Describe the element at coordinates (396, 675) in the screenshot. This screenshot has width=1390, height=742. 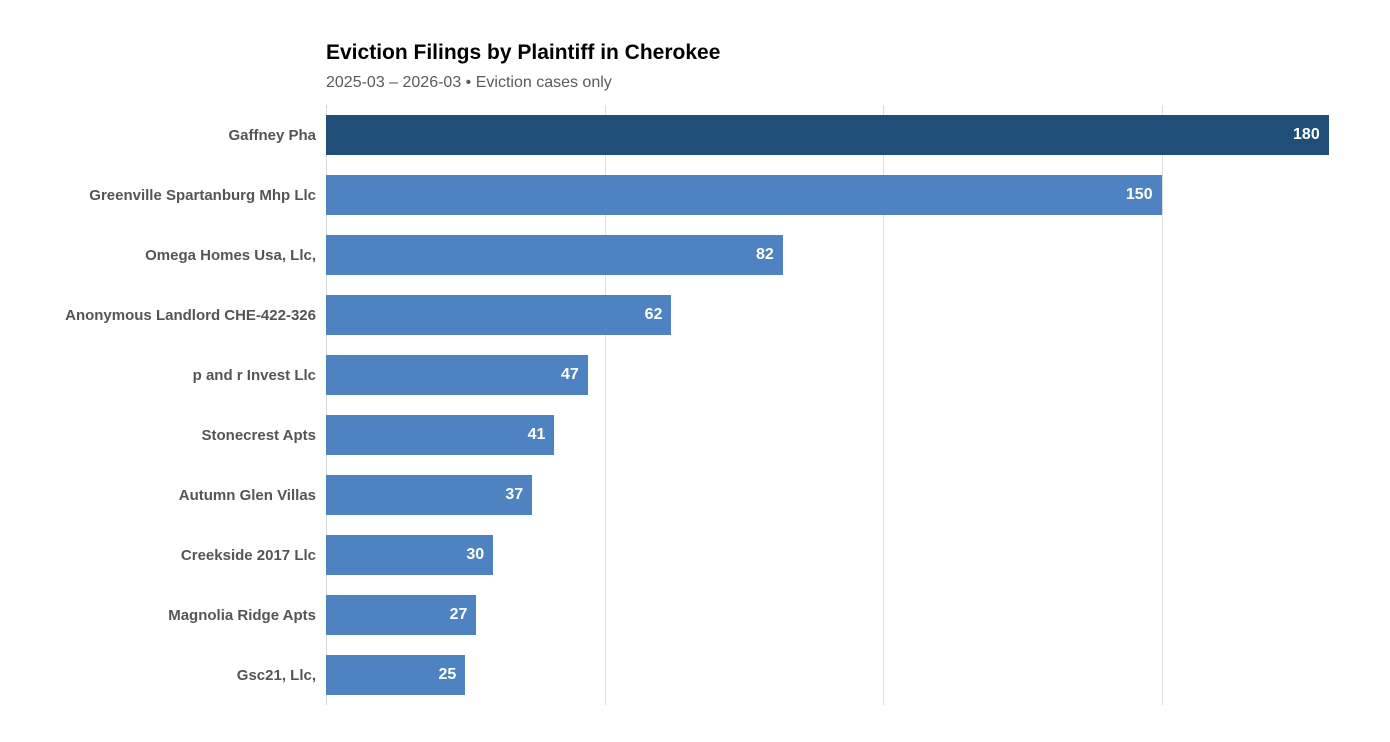
I see `bar: 25` at that location.